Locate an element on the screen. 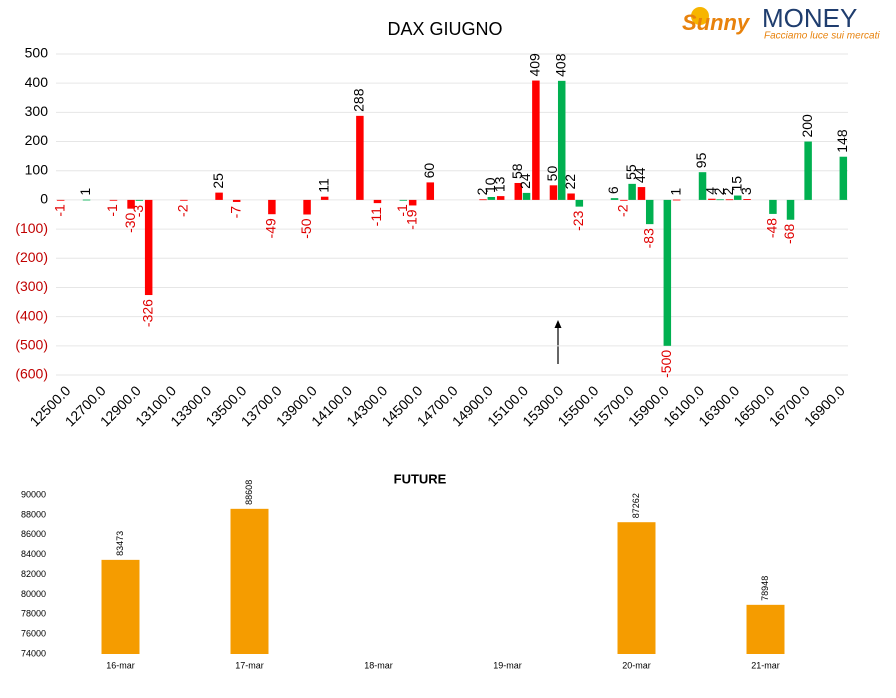  logo-name: Sunny is located at coordinates (716, 22).